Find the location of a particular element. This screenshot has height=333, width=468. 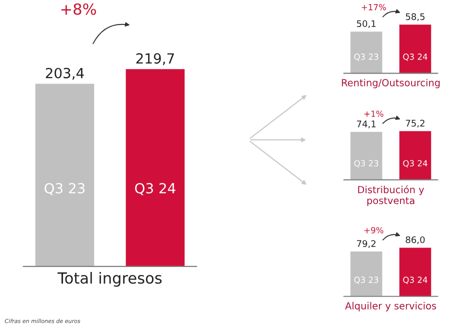

data-label: 74,1 is located at coordinates (366, 124).